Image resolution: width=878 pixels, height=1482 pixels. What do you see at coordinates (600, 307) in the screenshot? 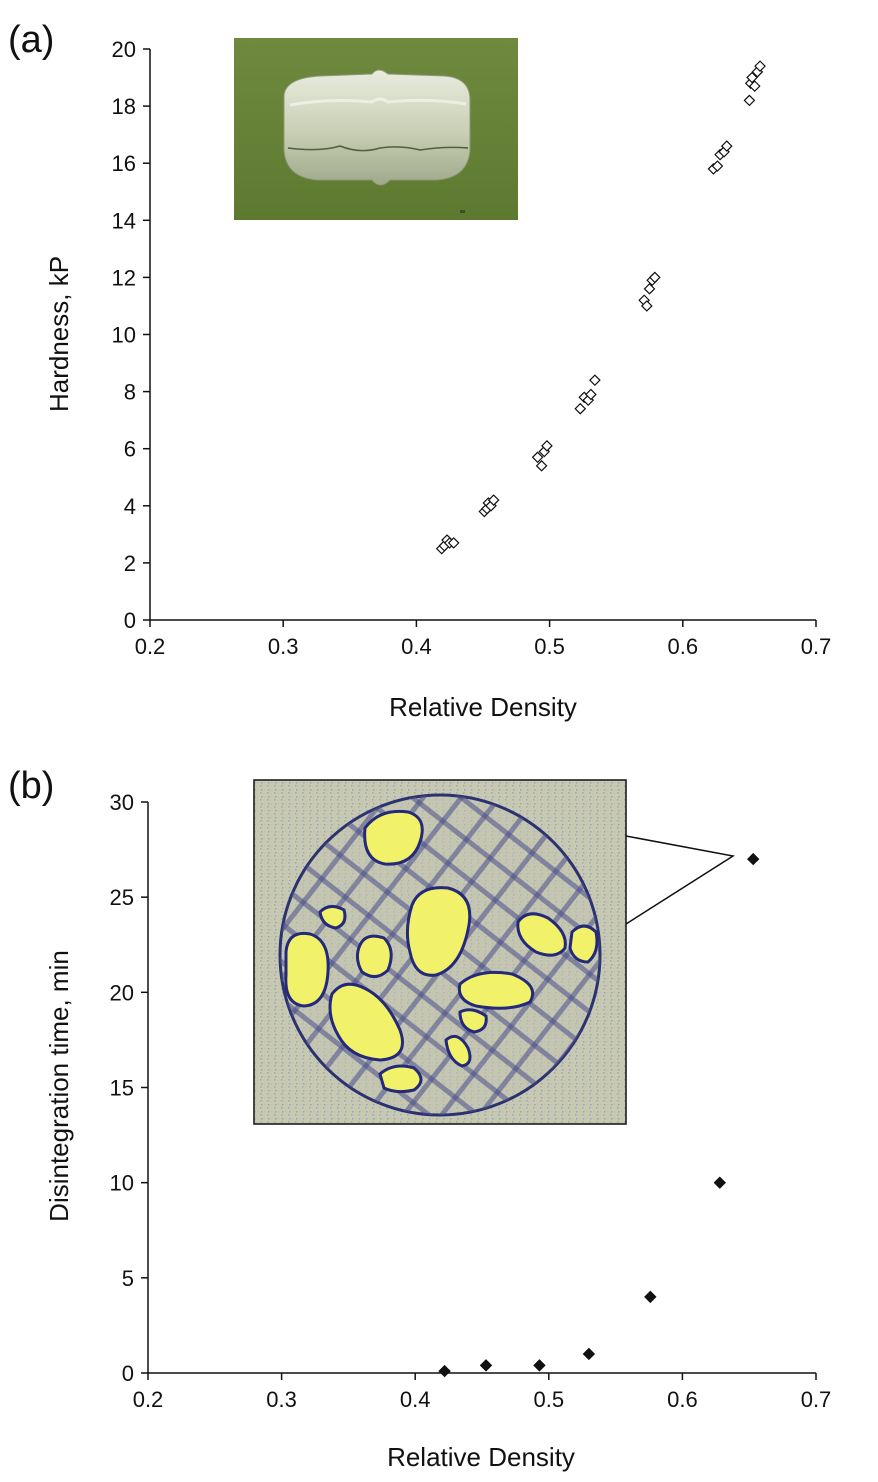
I see `data-points-a` at bounding box center [600, 307].